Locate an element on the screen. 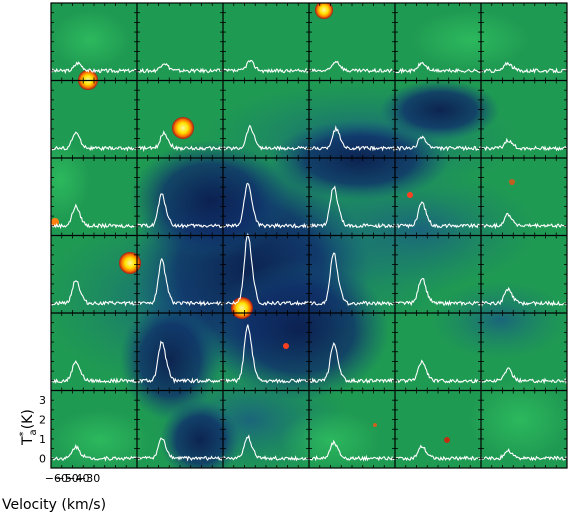  y-tick-label: 3 is located at coordinates (42, 400).